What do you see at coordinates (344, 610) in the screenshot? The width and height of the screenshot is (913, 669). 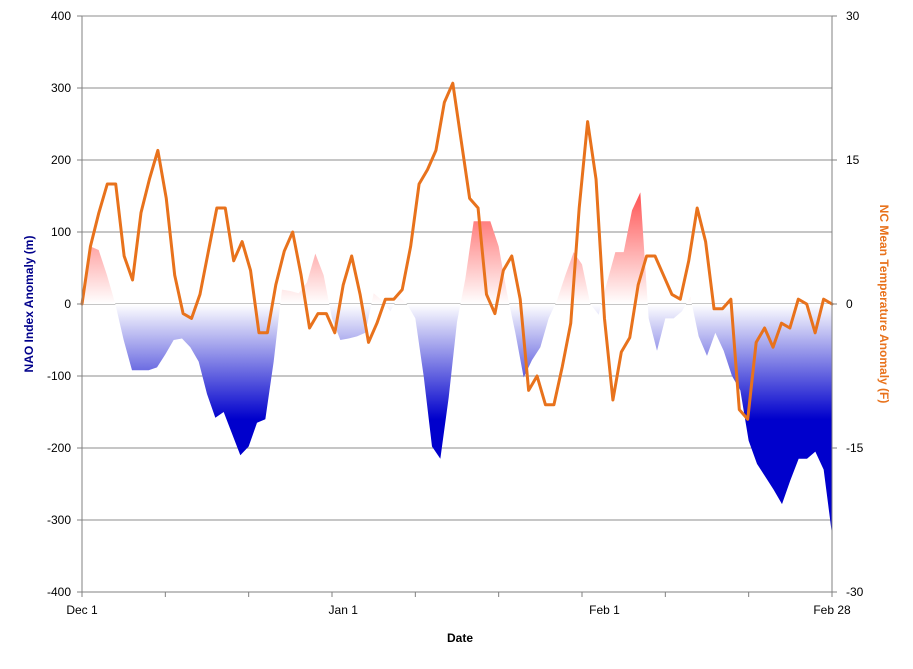 I see `x-tick-label: Jan 1` at bounding box center [344, 610].